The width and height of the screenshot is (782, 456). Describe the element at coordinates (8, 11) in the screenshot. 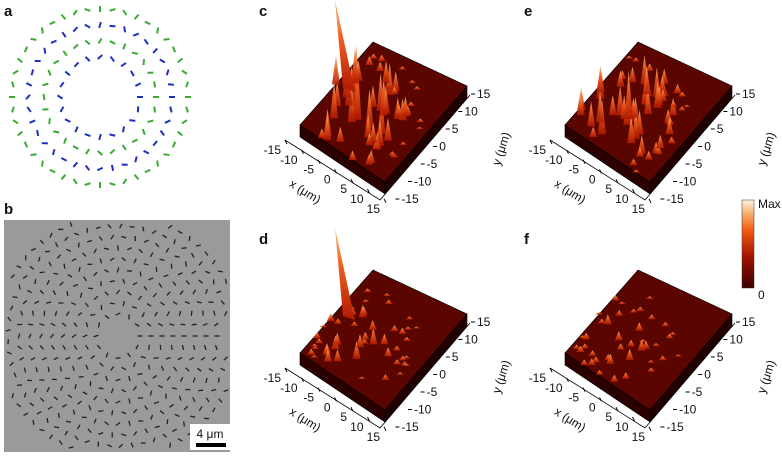

I see `panel-label: a` at that location.